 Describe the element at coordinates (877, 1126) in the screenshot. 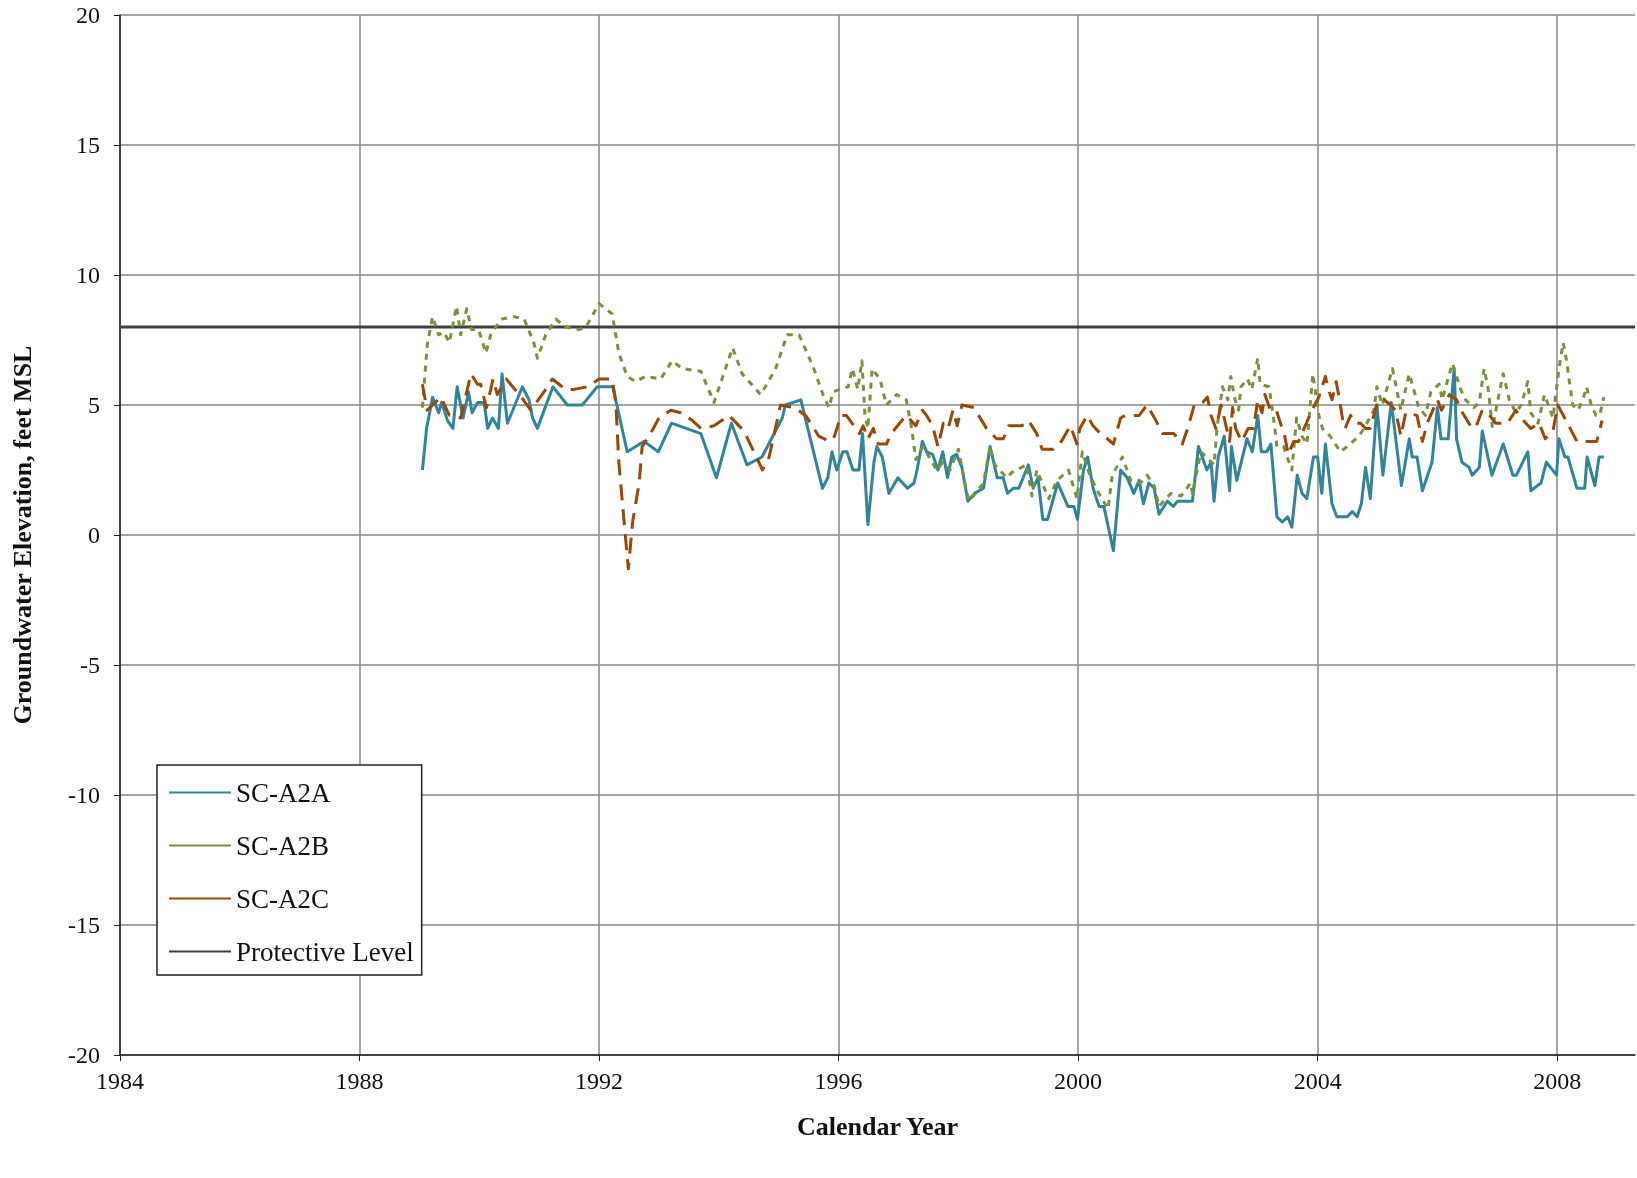

I see `x-axis-title: Calendar Year` at that location.